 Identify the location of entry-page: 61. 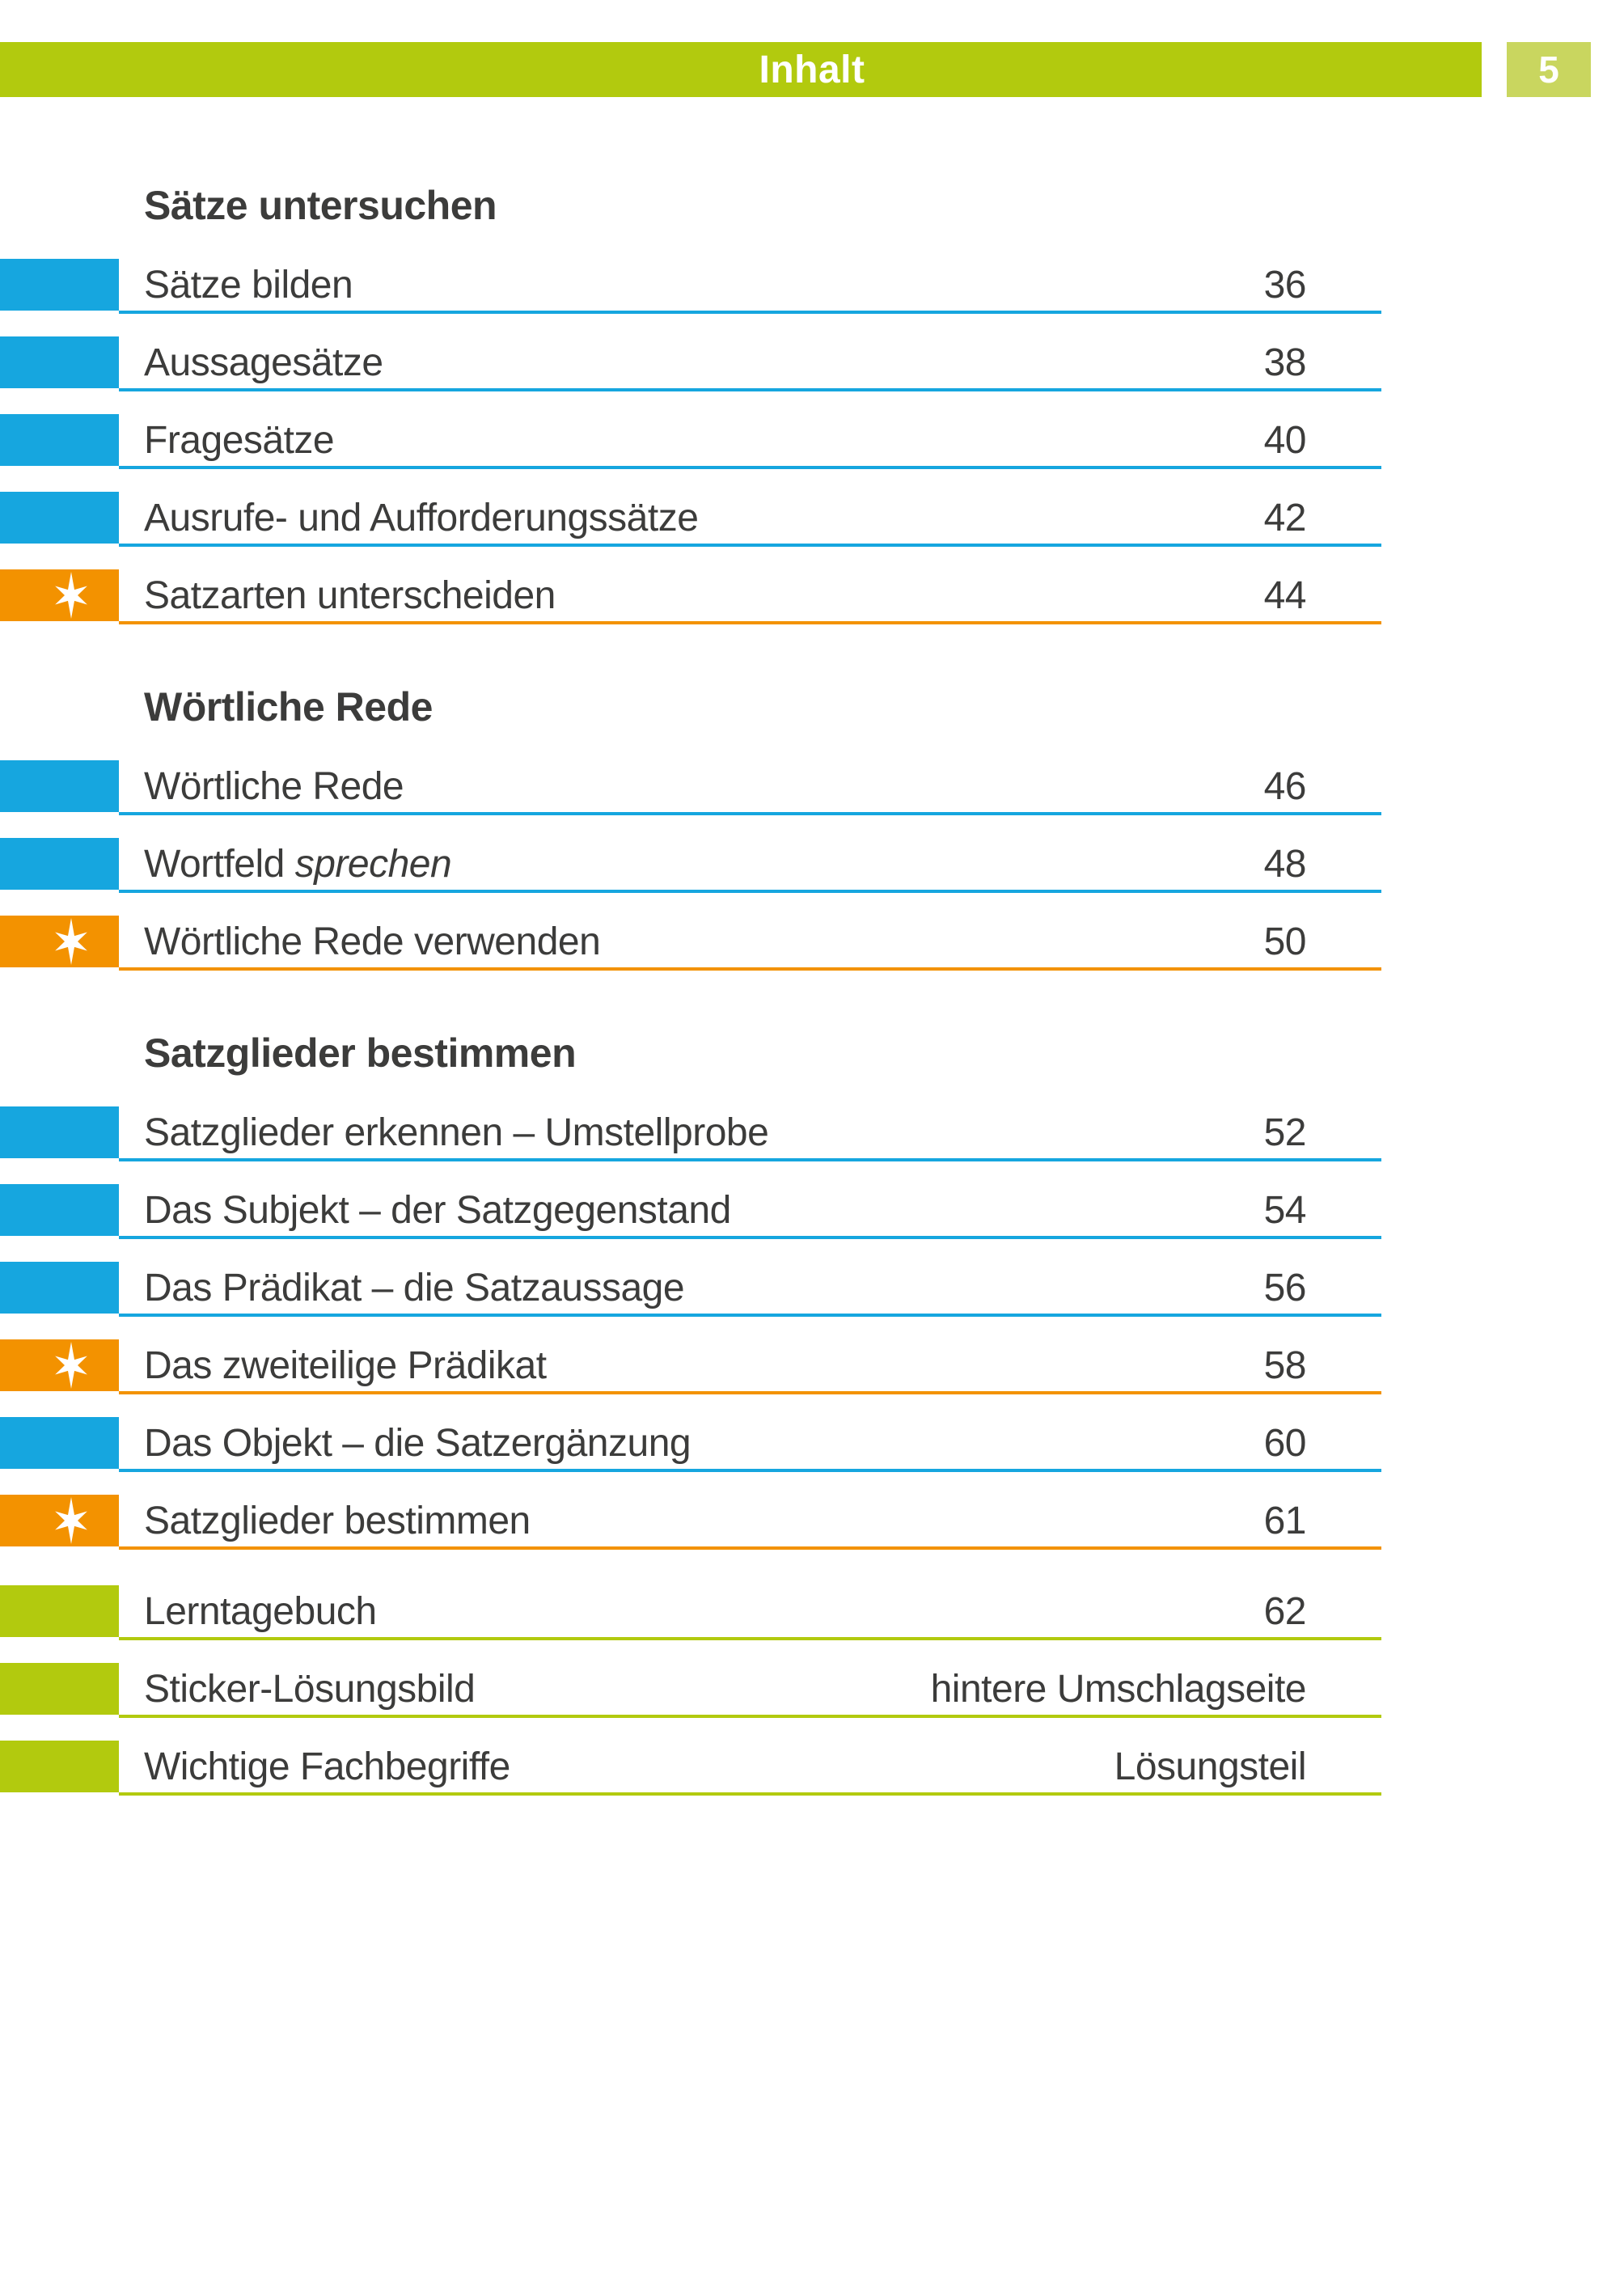
(1285, 1520).